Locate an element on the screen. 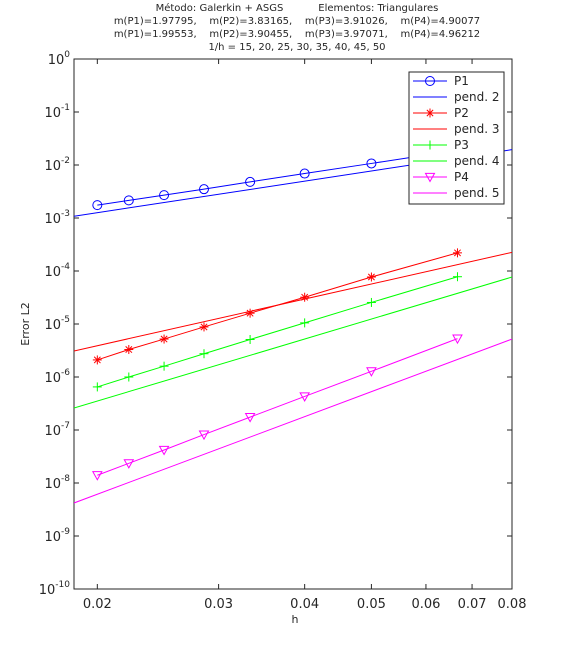 The image size is (567, 661). legend-item-pend-2: pend. 2 is located at coordinates (456, 97).